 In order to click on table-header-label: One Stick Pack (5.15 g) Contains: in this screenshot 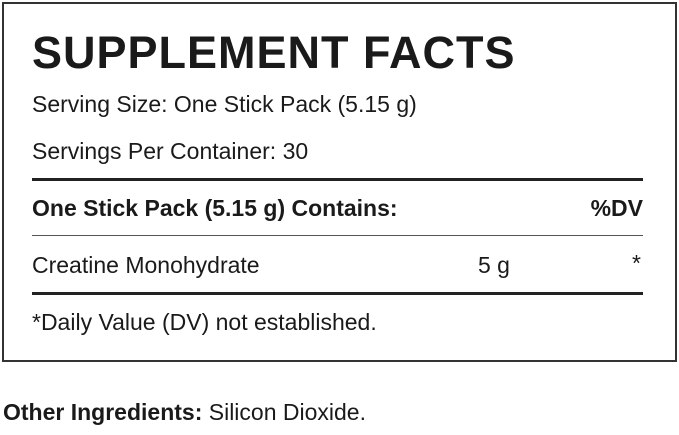, I will do `click(215, 208)`.